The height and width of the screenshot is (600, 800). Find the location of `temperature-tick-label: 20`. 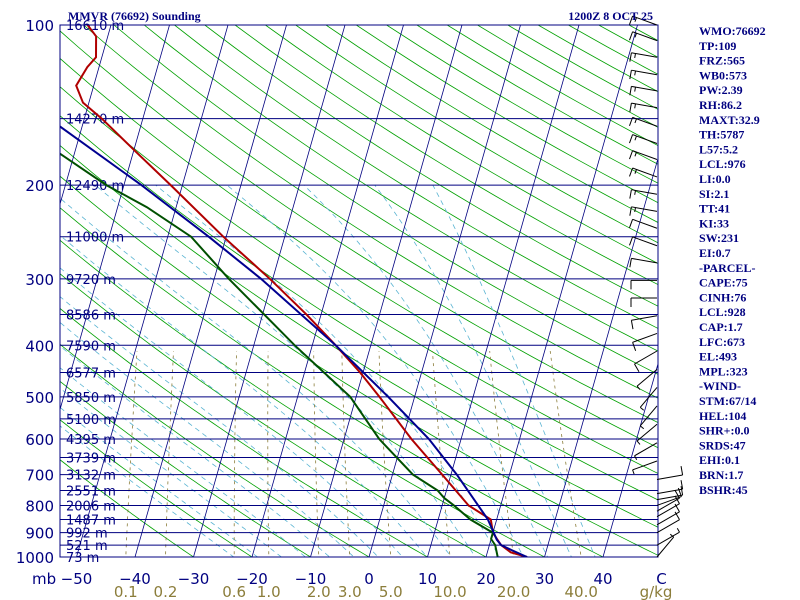

temperature-tick-label: 20 is located at coordinates (485, 579).